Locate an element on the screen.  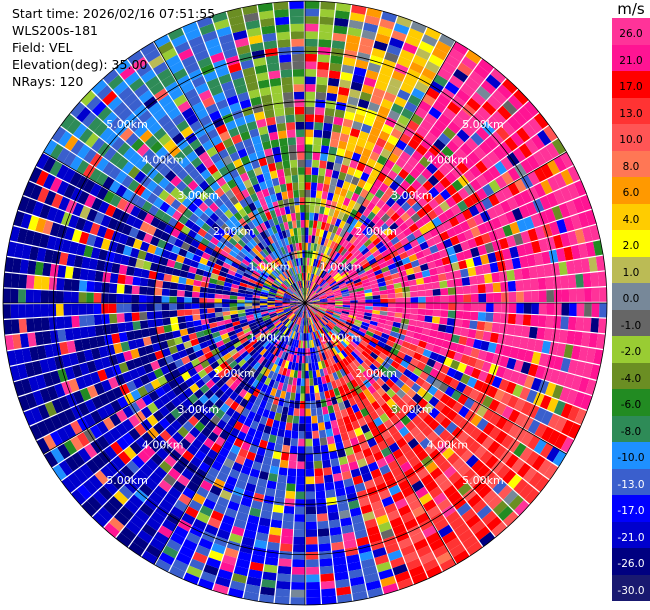
range-ring-label: 1.00km is located at coordinates (270, 338).